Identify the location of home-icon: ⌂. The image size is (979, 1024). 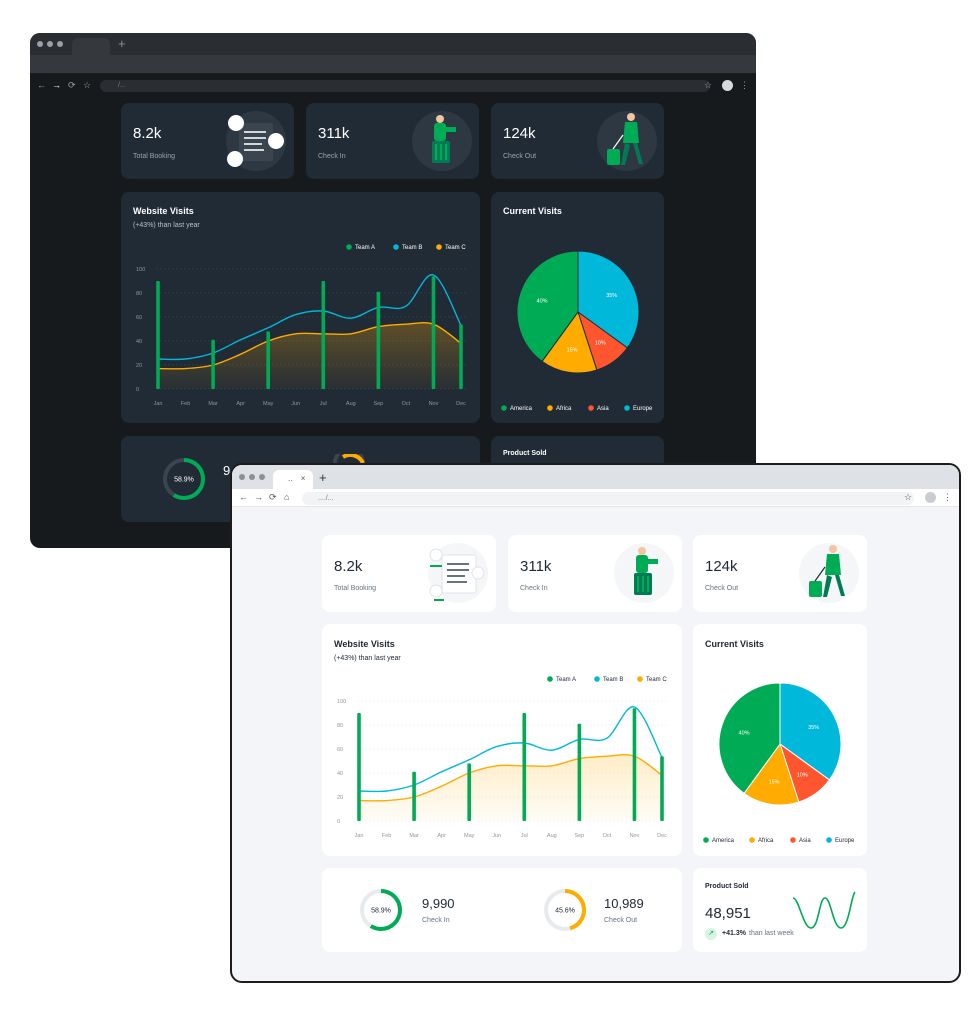
(287, 497).